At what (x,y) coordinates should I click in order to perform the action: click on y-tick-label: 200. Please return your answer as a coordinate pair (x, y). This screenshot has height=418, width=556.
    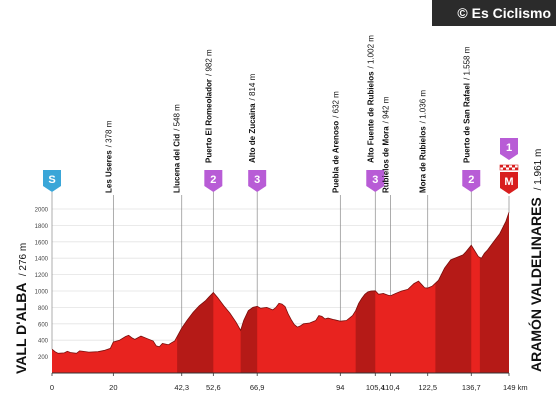
    Looking at the image, I should click on (43, 358).